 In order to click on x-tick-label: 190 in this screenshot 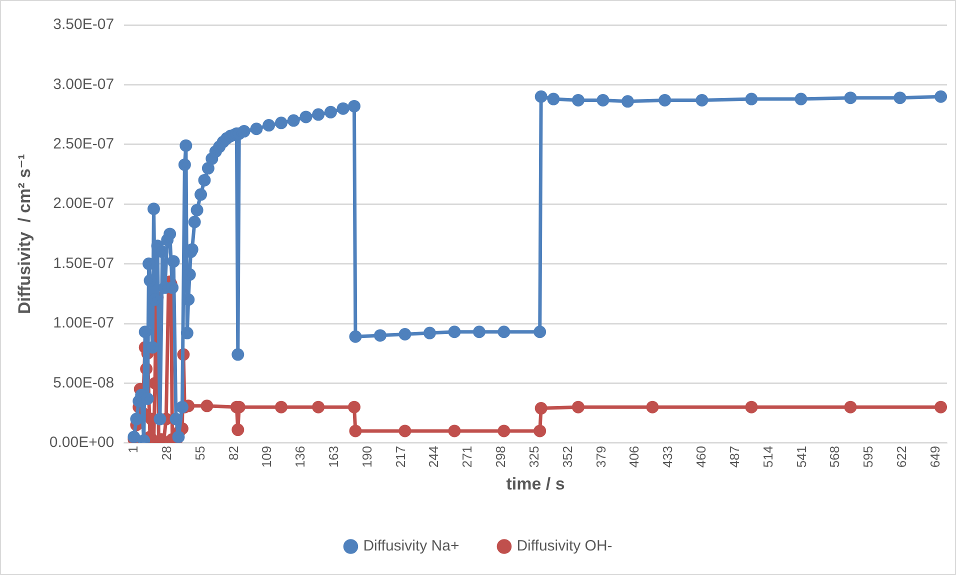, I will do `click(366, 457)`.